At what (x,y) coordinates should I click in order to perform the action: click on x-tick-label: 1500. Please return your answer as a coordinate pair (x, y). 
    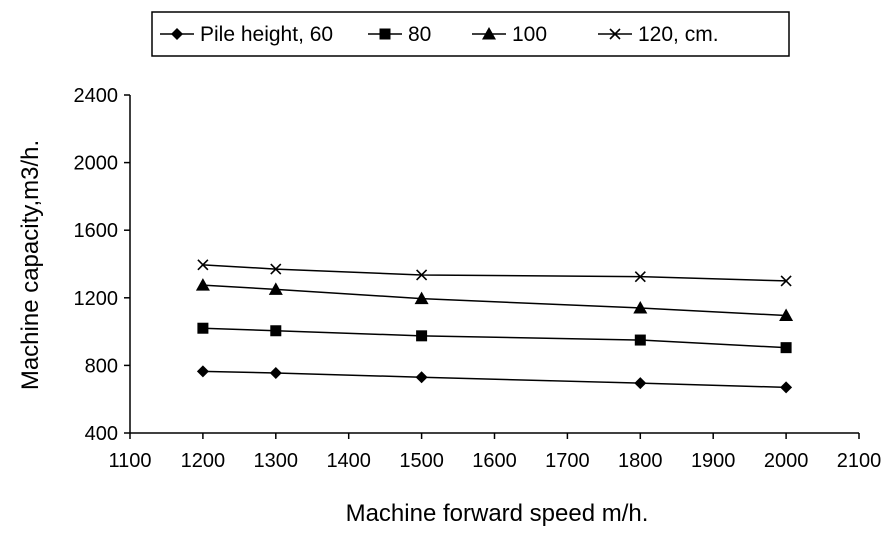
    Looking at the image, I should click on (421, 461).